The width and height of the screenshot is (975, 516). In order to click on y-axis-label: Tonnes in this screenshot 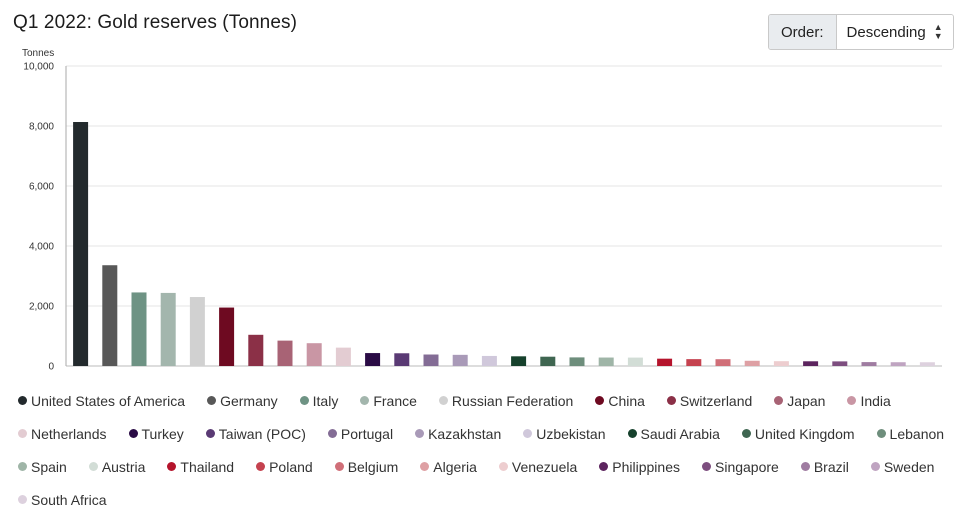, I will do `click(38, 53)`.